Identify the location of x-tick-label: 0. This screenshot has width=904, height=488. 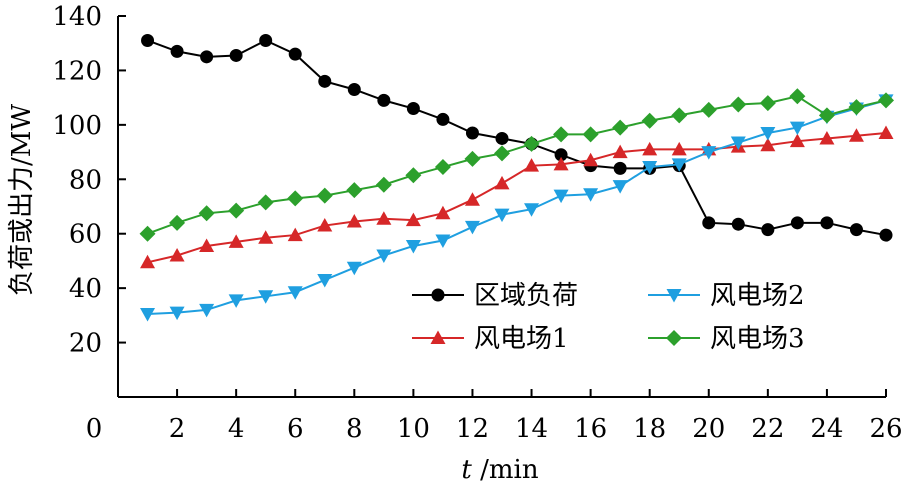
(94, 429).